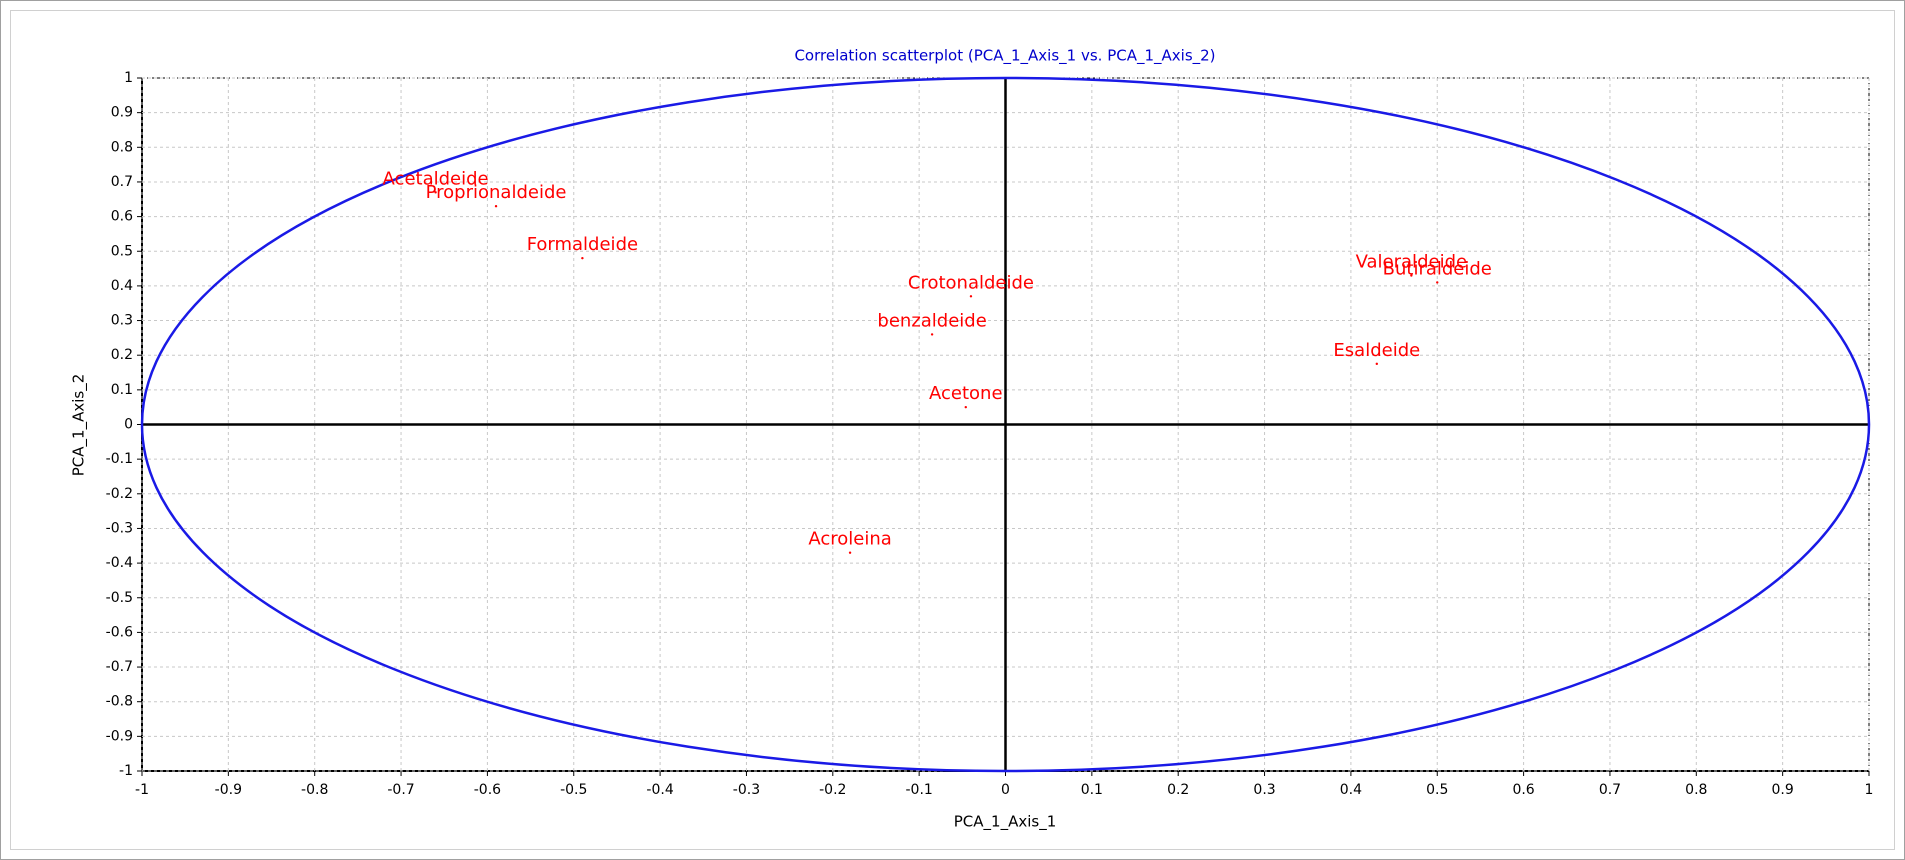  Describe the element at coordinates (142, 790) in the screenshot. I see `x-tick-label: -1` at that location.